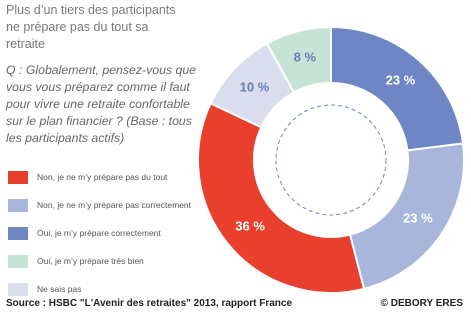 The width and height of the screenshot is (471, 318). What do you see at coordinates (102, 177) in the screenshot?
I see `legend-label: Non, je ne m’y prépare pas du tout` at bounding box center [102, 177].